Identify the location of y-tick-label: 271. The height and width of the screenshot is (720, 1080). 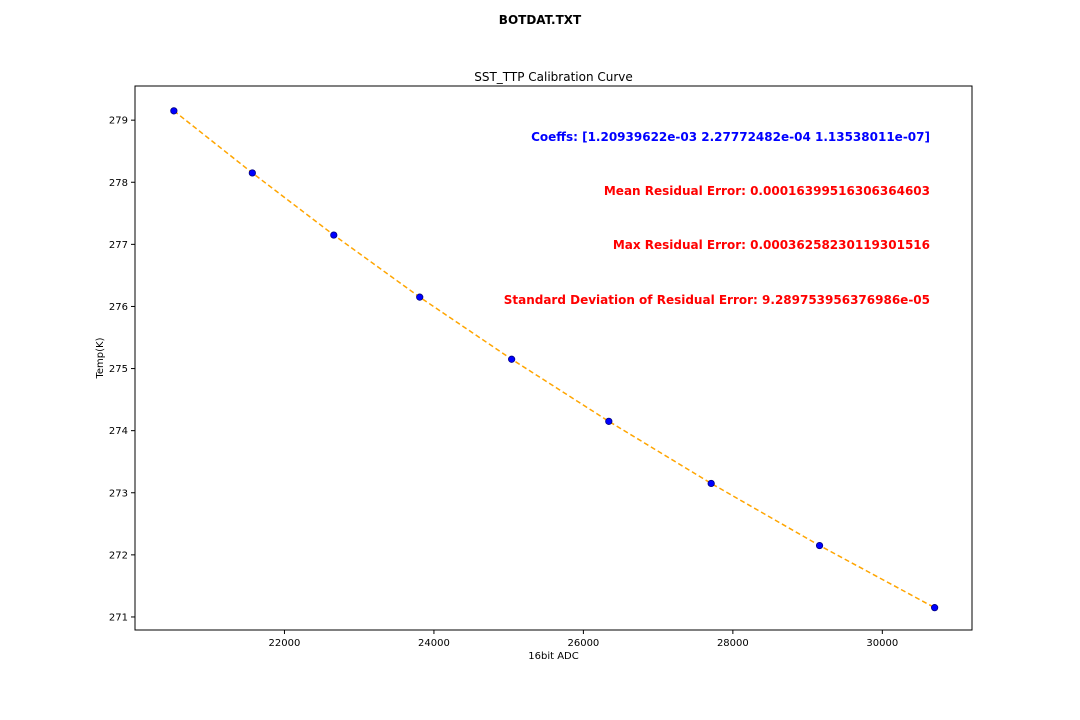
(118, 617).